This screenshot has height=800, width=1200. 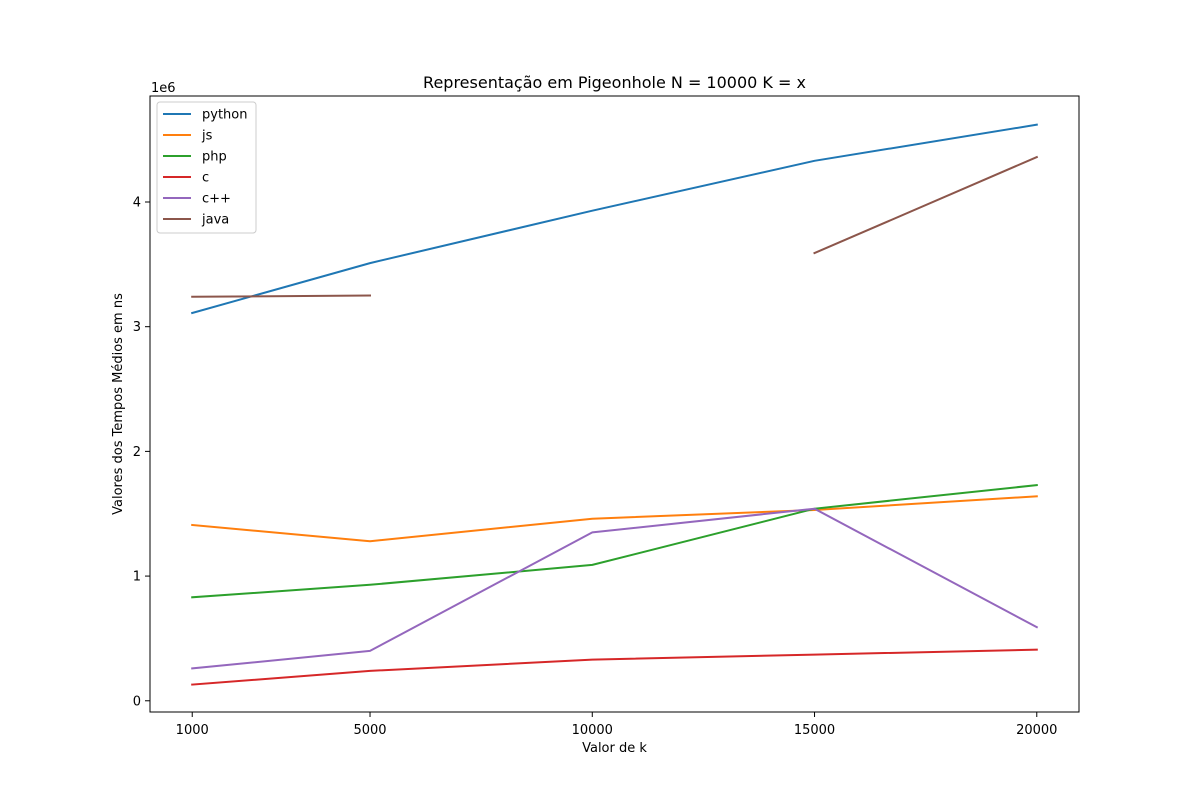 I want to click on series-line-cplusplus, so click(x=615, y=588).